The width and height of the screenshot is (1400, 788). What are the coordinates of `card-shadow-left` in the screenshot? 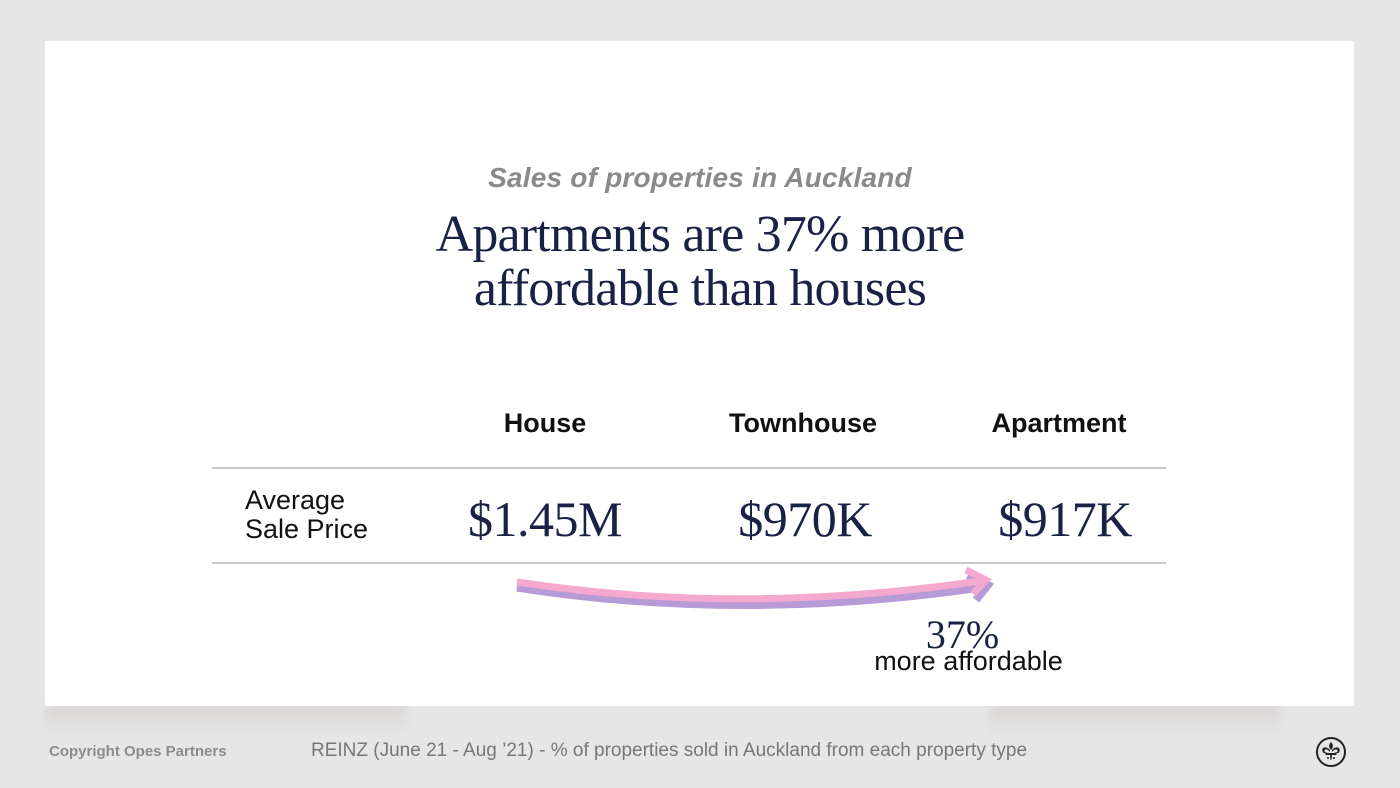 It's located at (225, 720).